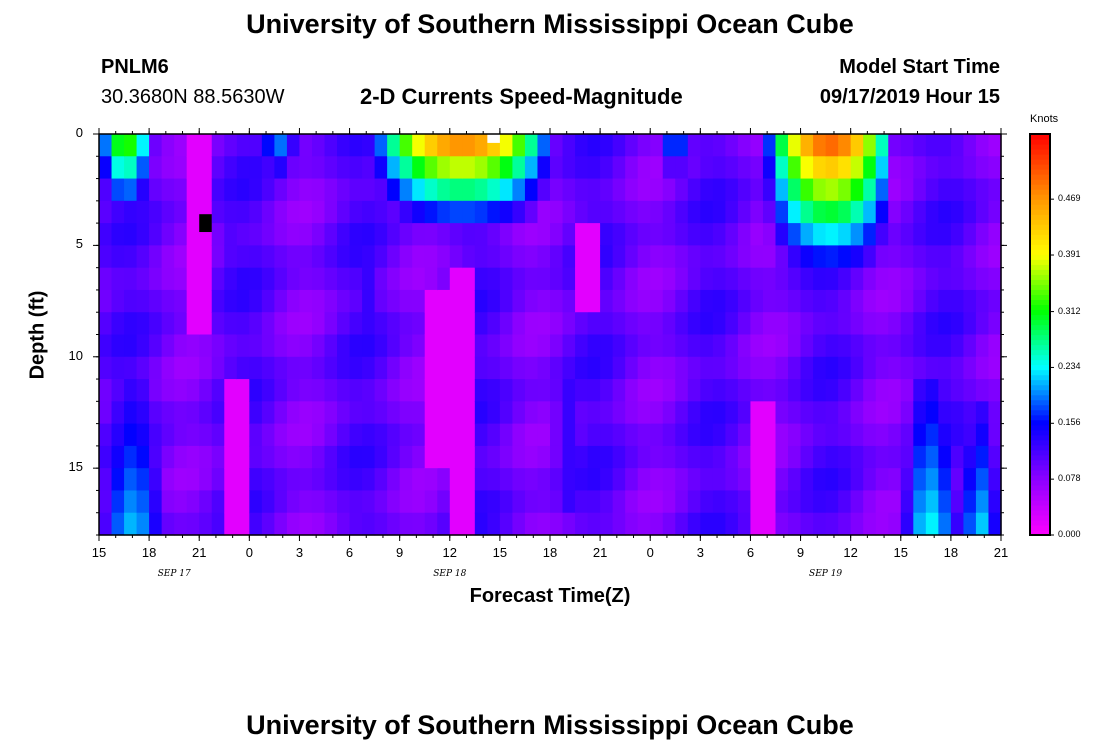 The image size is (1100, 750). Describe the element at coordinates (79, 132) in the screenshot. I see `y-tick-label: 0` at that location.